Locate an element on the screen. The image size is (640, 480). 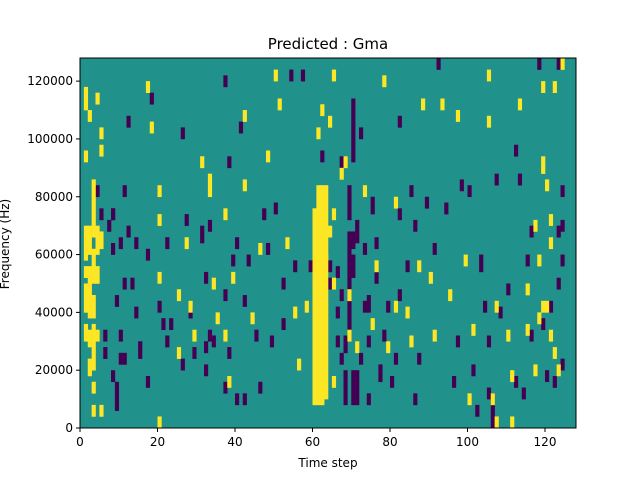
x-axis-label: Time step is located at coordinates (327, 463).